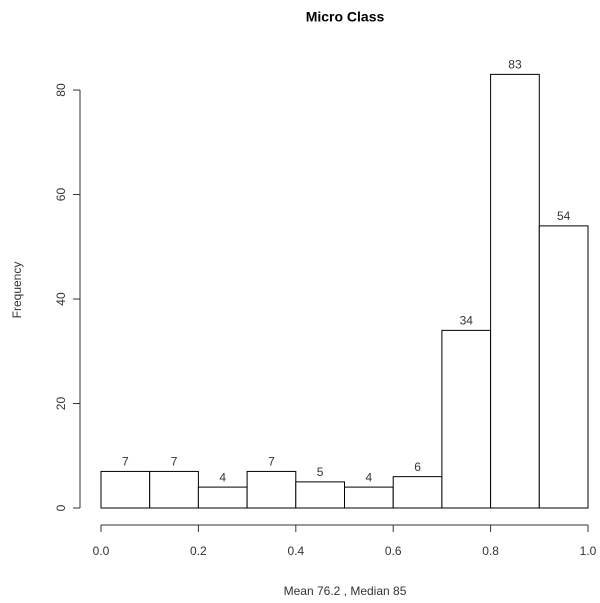 The image size is (600, 603). What do you see at coordinates (61, 404) in the screenshot?
I see `y-tick-label: 20` at bounding box center [61, 404].